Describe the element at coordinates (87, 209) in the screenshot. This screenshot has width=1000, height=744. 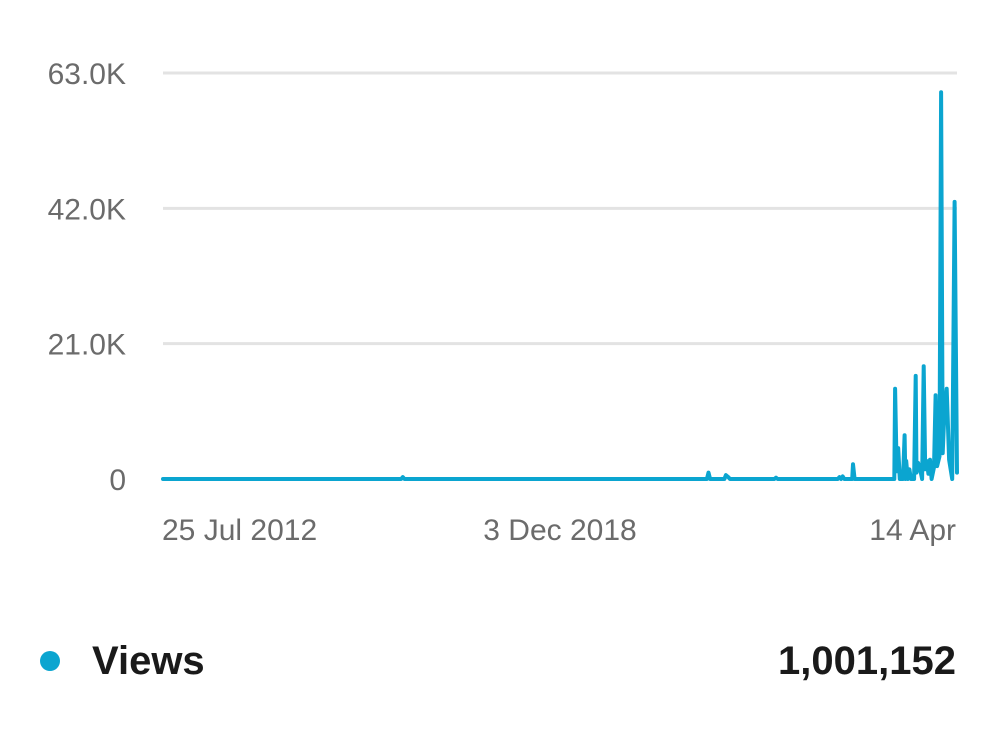
I see `y-tick-label: 42.0K` at that location.